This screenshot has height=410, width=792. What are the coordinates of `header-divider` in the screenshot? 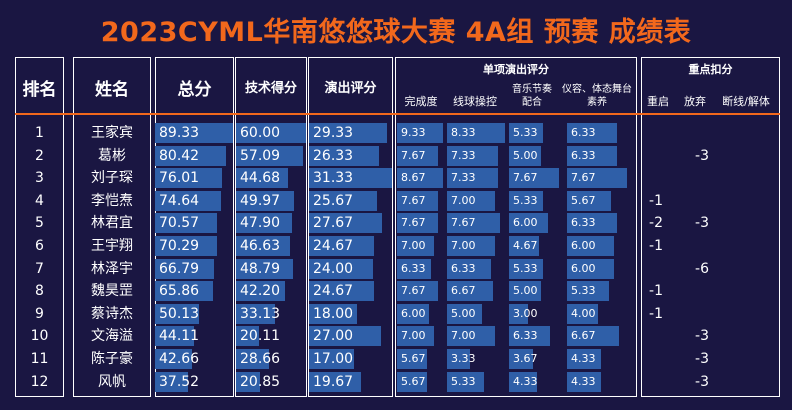 It's located at (397, 114).